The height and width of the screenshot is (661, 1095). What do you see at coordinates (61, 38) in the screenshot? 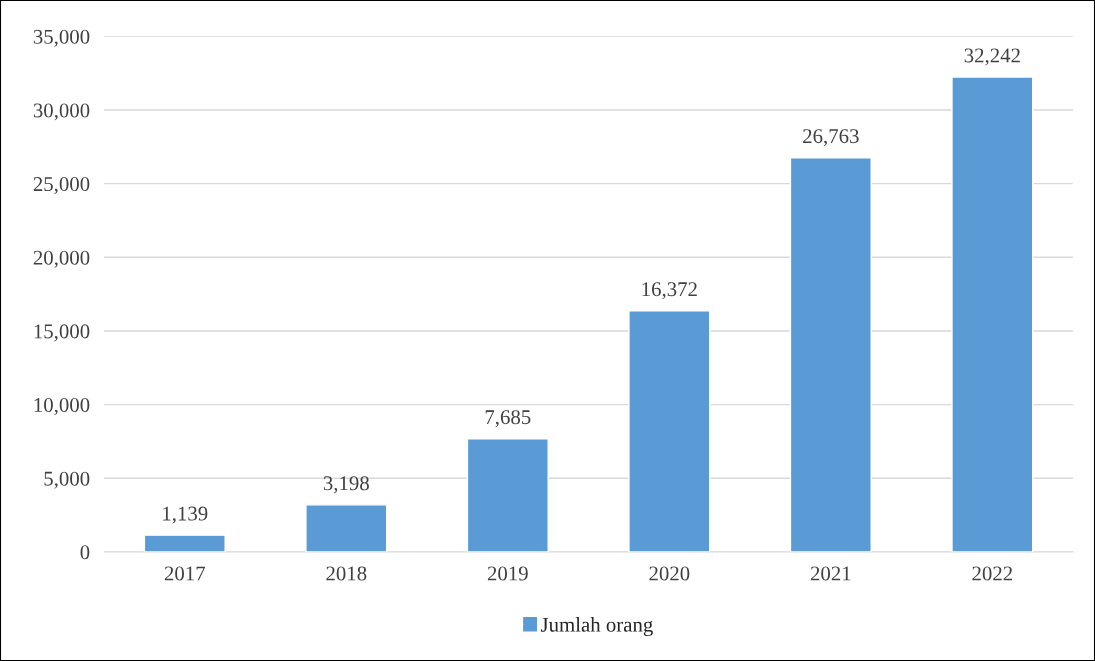
I see `y-tick-label: 35,000` at bounding box center [61, 38].